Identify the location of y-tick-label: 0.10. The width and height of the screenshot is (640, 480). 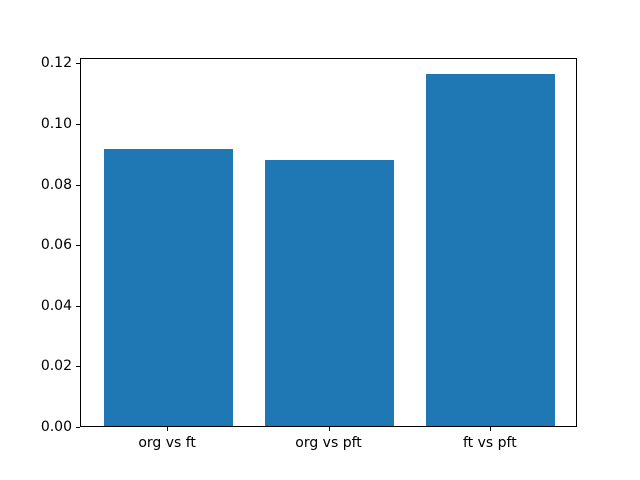
(56, 124).